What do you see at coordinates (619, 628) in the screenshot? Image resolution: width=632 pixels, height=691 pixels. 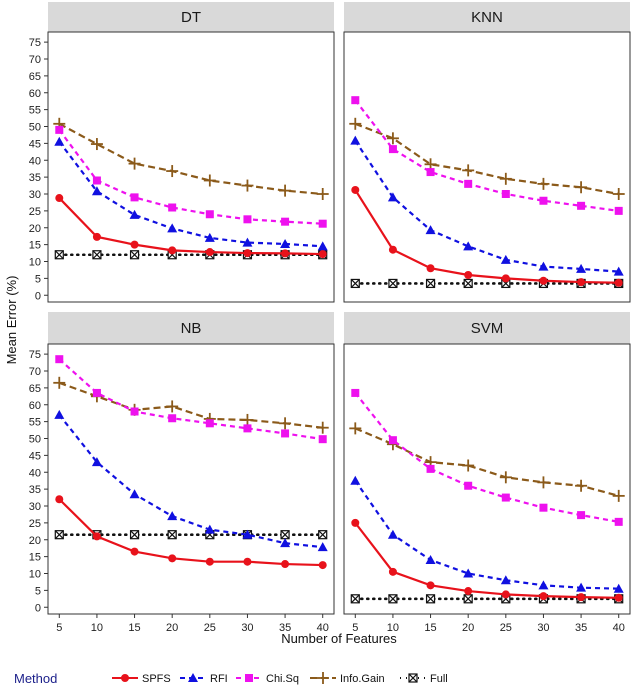 I see `x-tick-label: 40` at bounding box center [619, 628].